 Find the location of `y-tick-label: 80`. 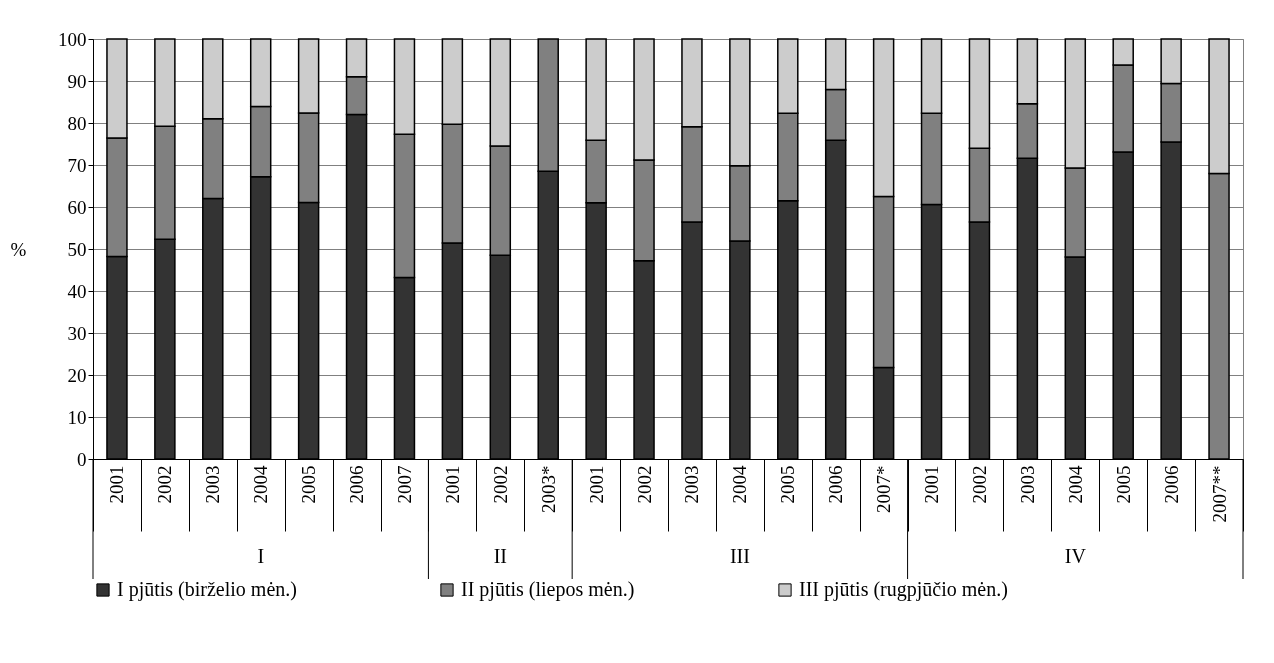

y-tick-label: 80 is located at coordinates (77, 123).